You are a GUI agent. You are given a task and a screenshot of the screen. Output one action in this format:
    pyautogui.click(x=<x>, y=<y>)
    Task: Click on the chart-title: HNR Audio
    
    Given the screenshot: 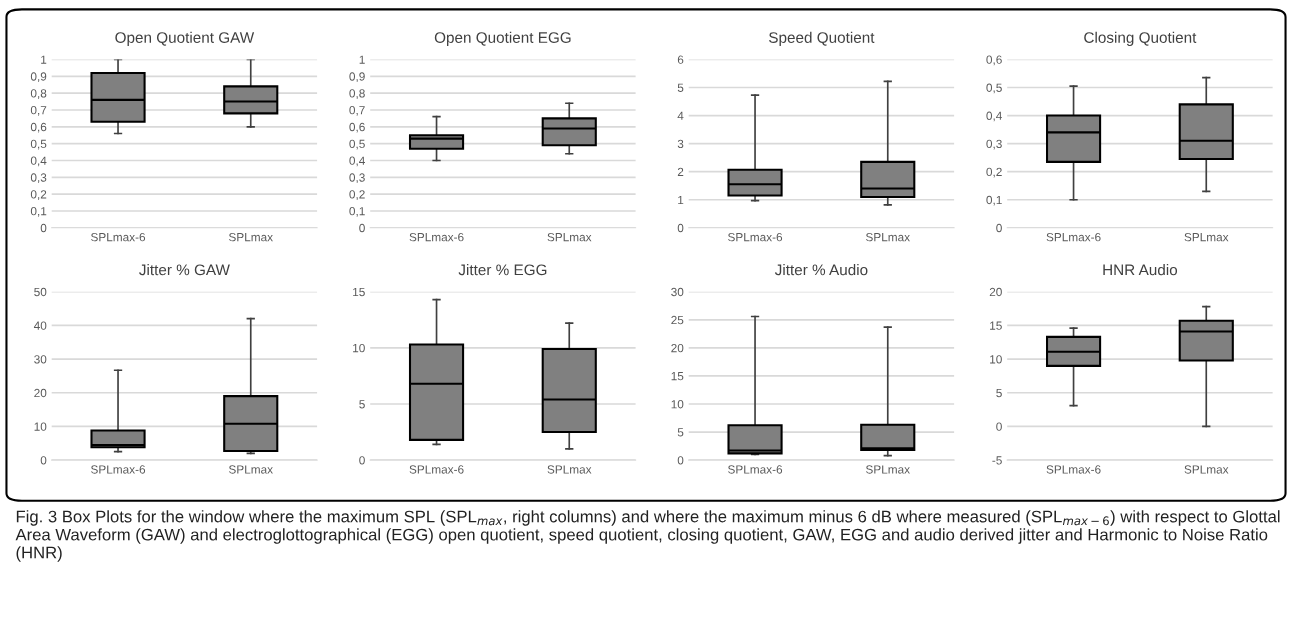 What is the action you would take?
    pyautogui.click(x=1140, y=270)
    